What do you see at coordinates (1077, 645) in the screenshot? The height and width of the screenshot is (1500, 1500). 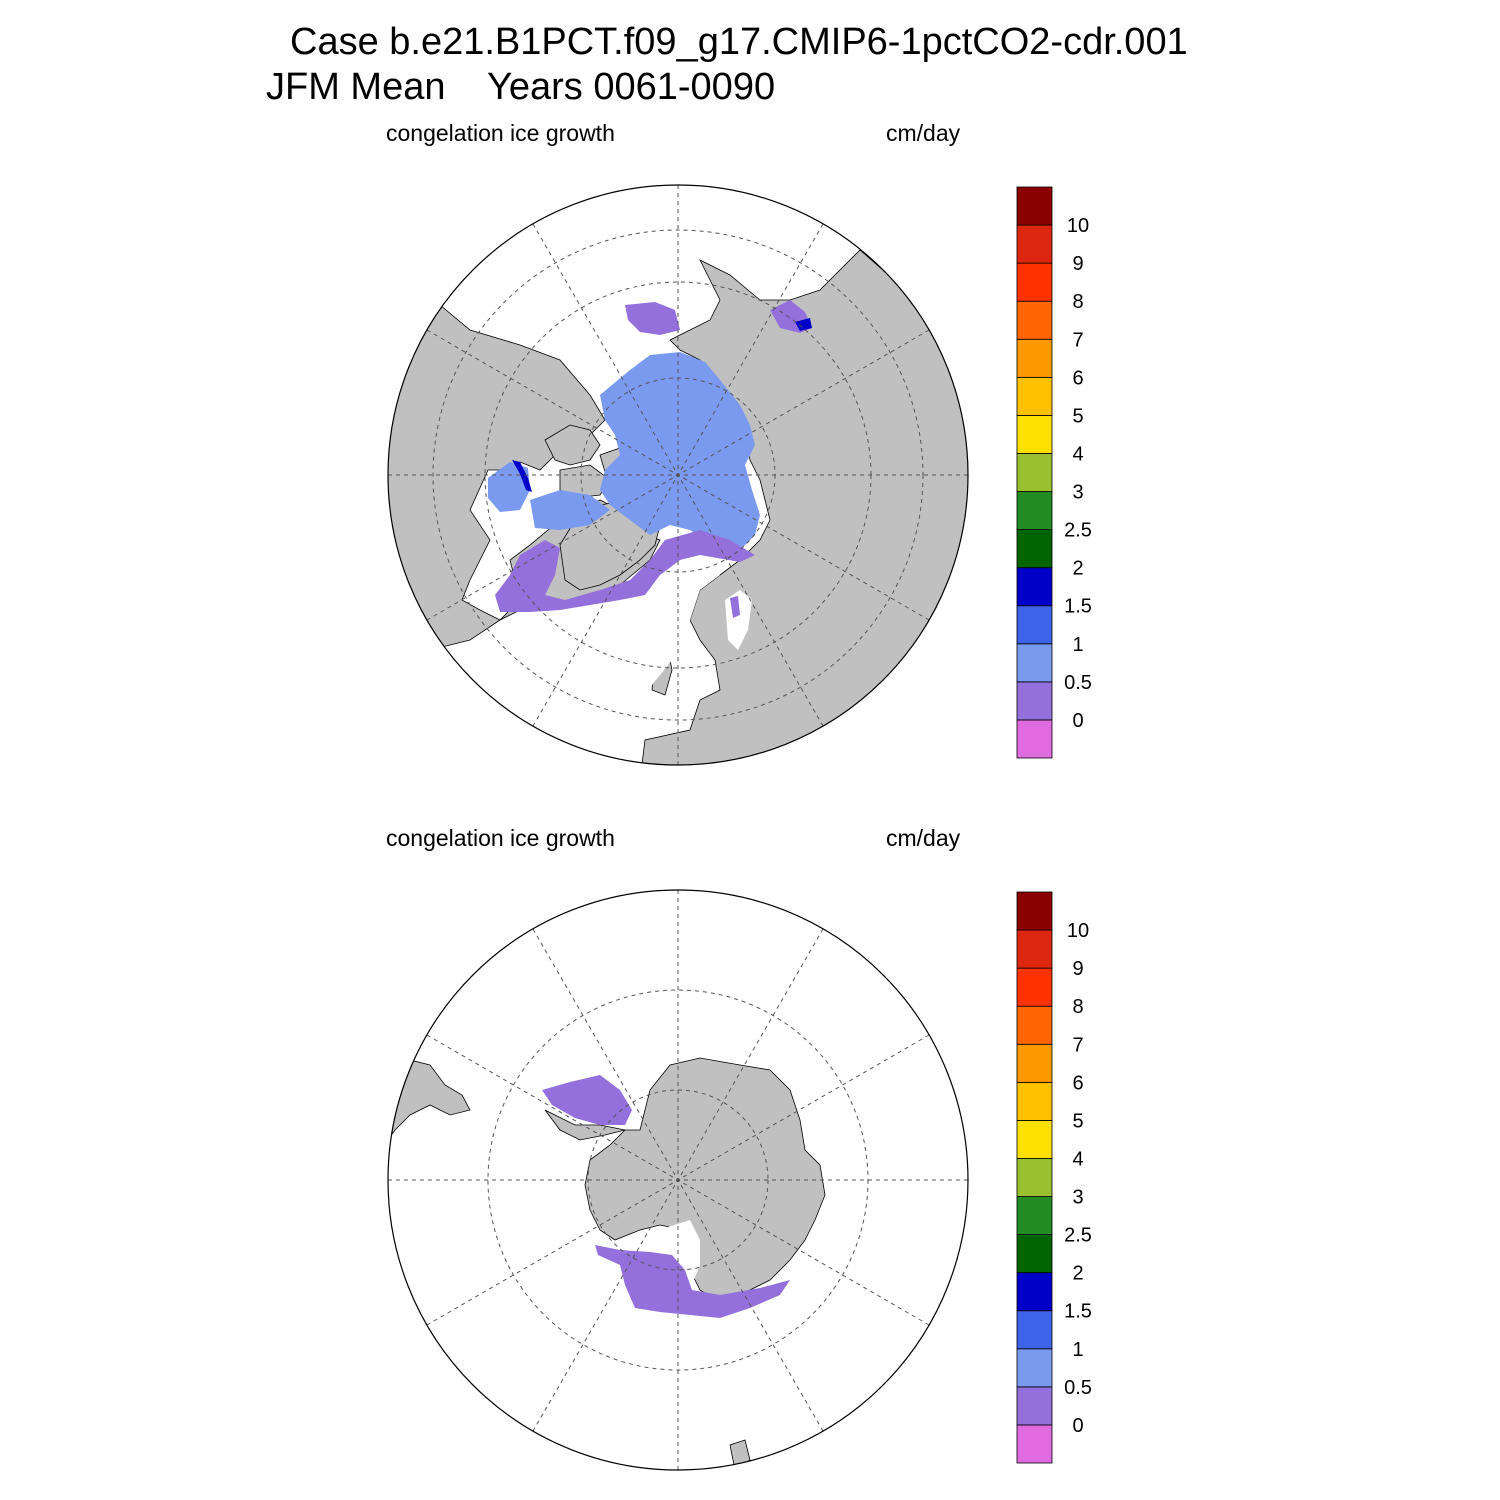 I see `north-colorbar-label: 1` at bounding box center [1077, 645].